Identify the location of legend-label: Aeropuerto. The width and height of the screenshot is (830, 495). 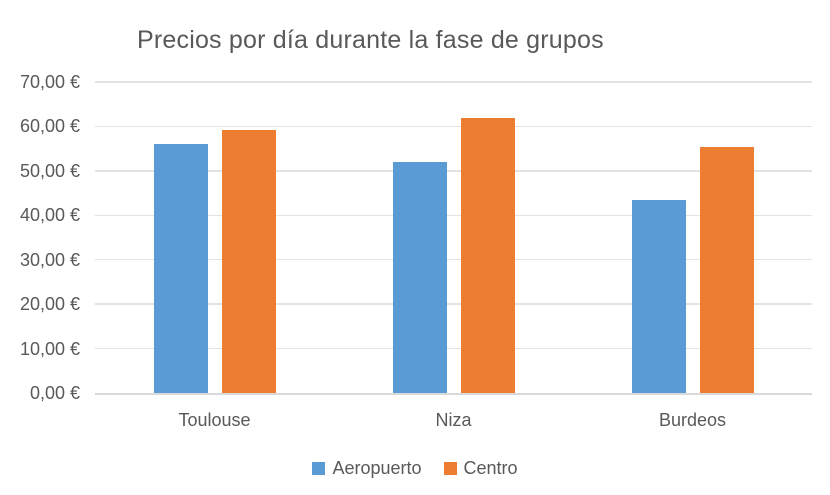
(377, 468).